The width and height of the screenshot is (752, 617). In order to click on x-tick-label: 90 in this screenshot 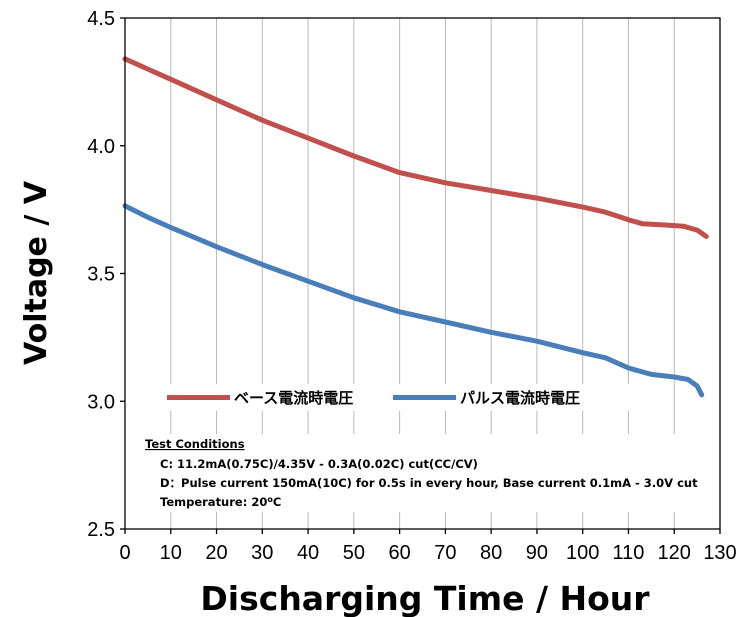, I will do `click(537, 553)`.